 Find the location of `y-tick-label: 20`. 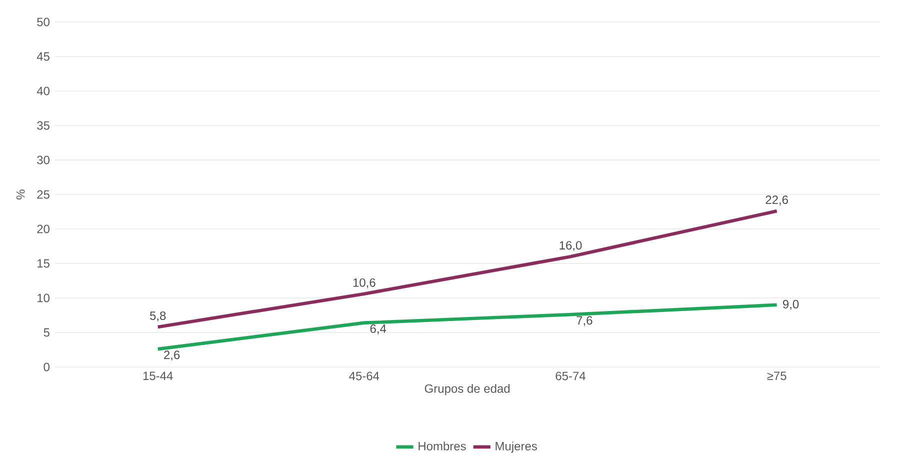

y-tick-label: 20 is located at coordinates (43, 229).